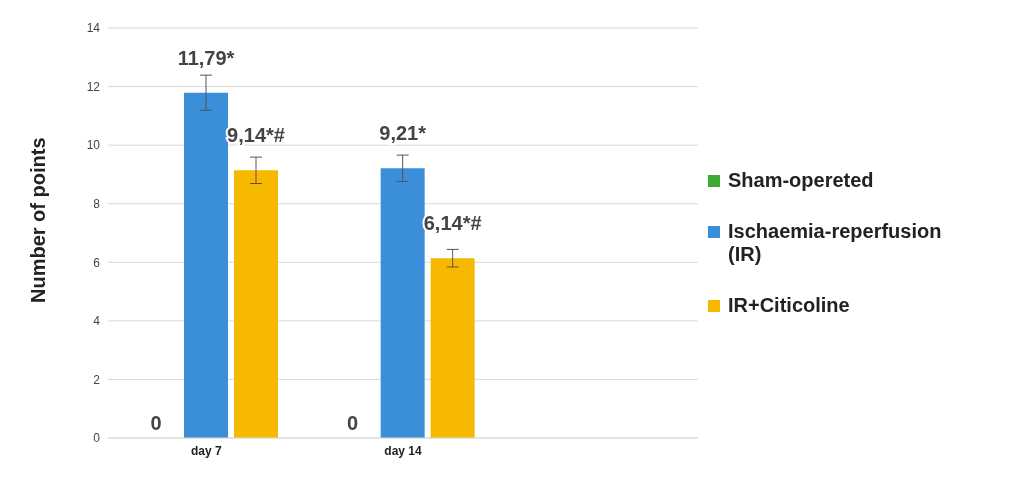 This screenshot has height=480, width=1017. I want to click on y-axis-title: Number of points, so click(38, 220).